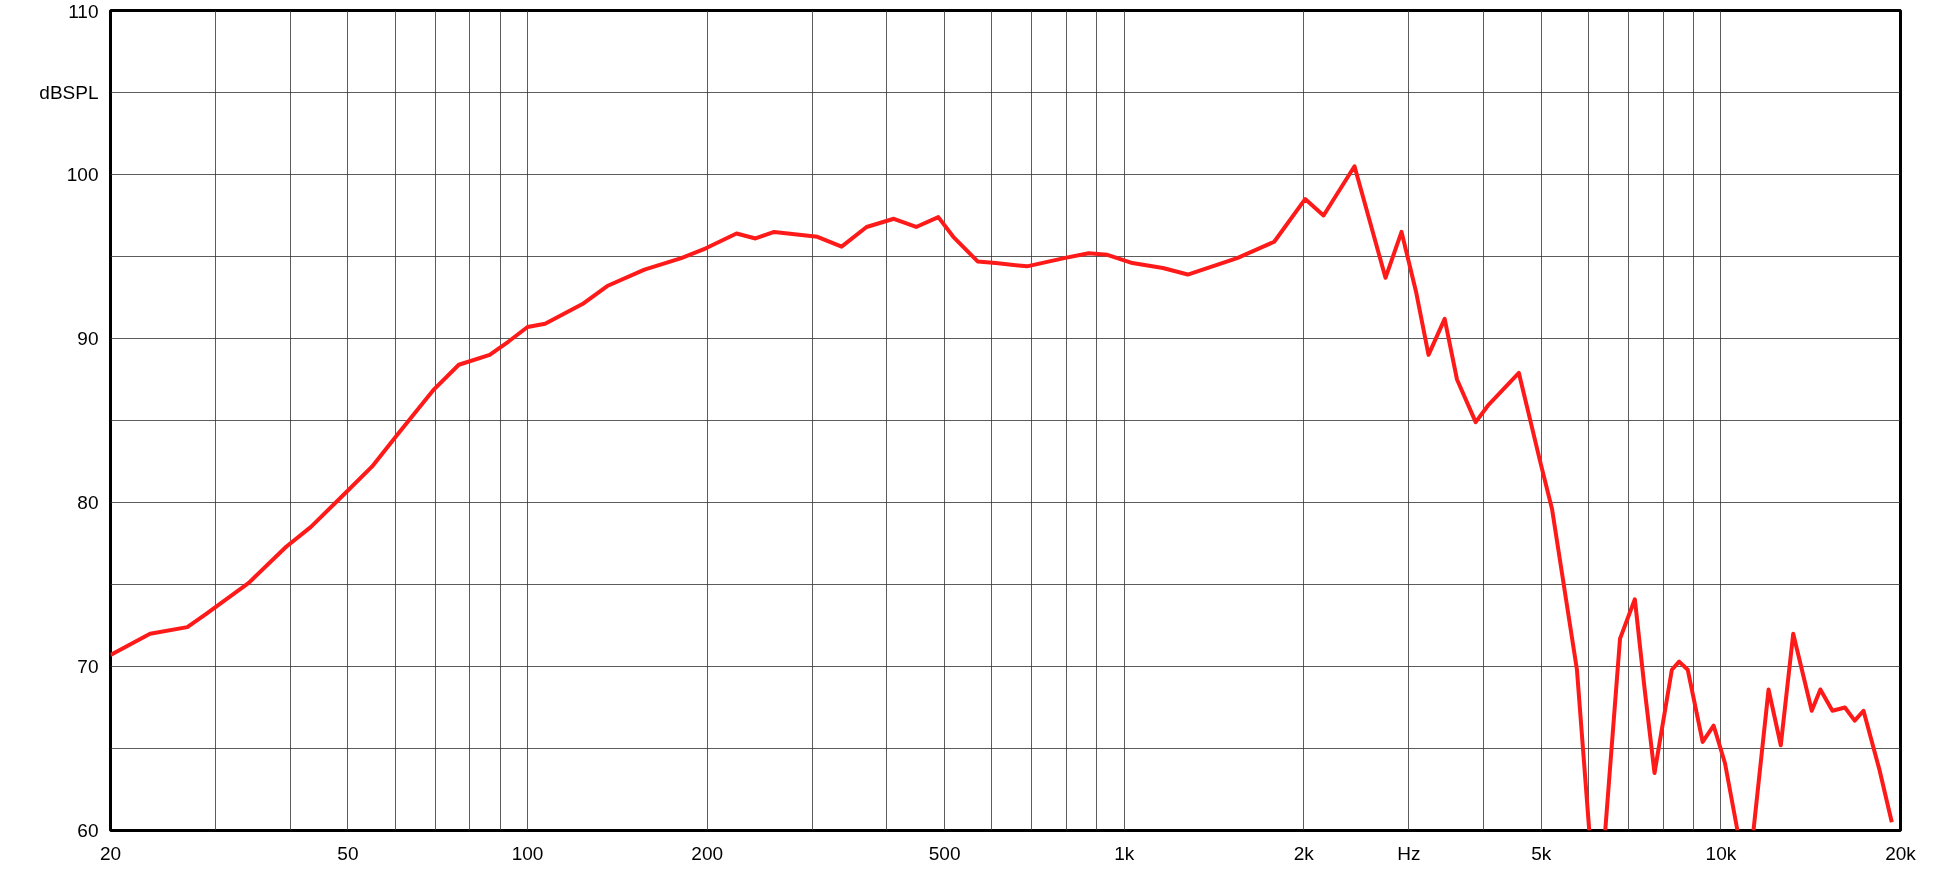 This screenshot has width=1942, height=880. What do you see at coordinates (82, 174) in the screenshot?
I see `y-tick-label: 100` at bounding box center [82, 174].